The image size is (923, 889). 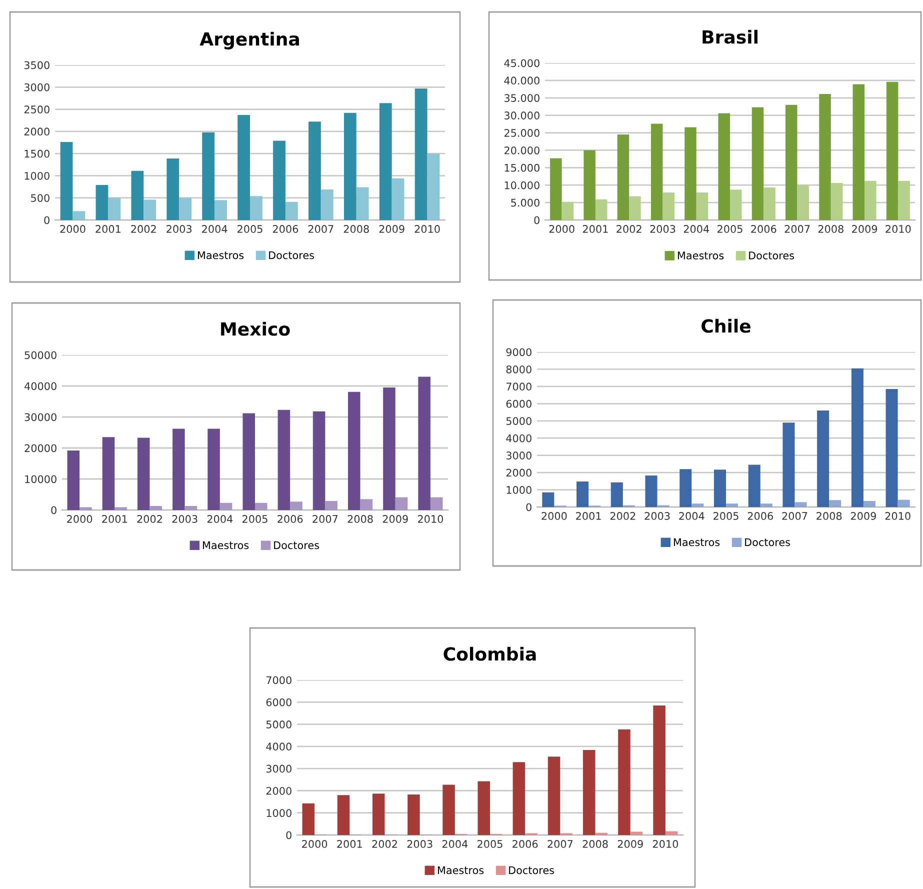 What do you see at coordinates (37, 65) in the screenshot?
I see `y-tick-label: 3500` at bounding box center [37, 65].